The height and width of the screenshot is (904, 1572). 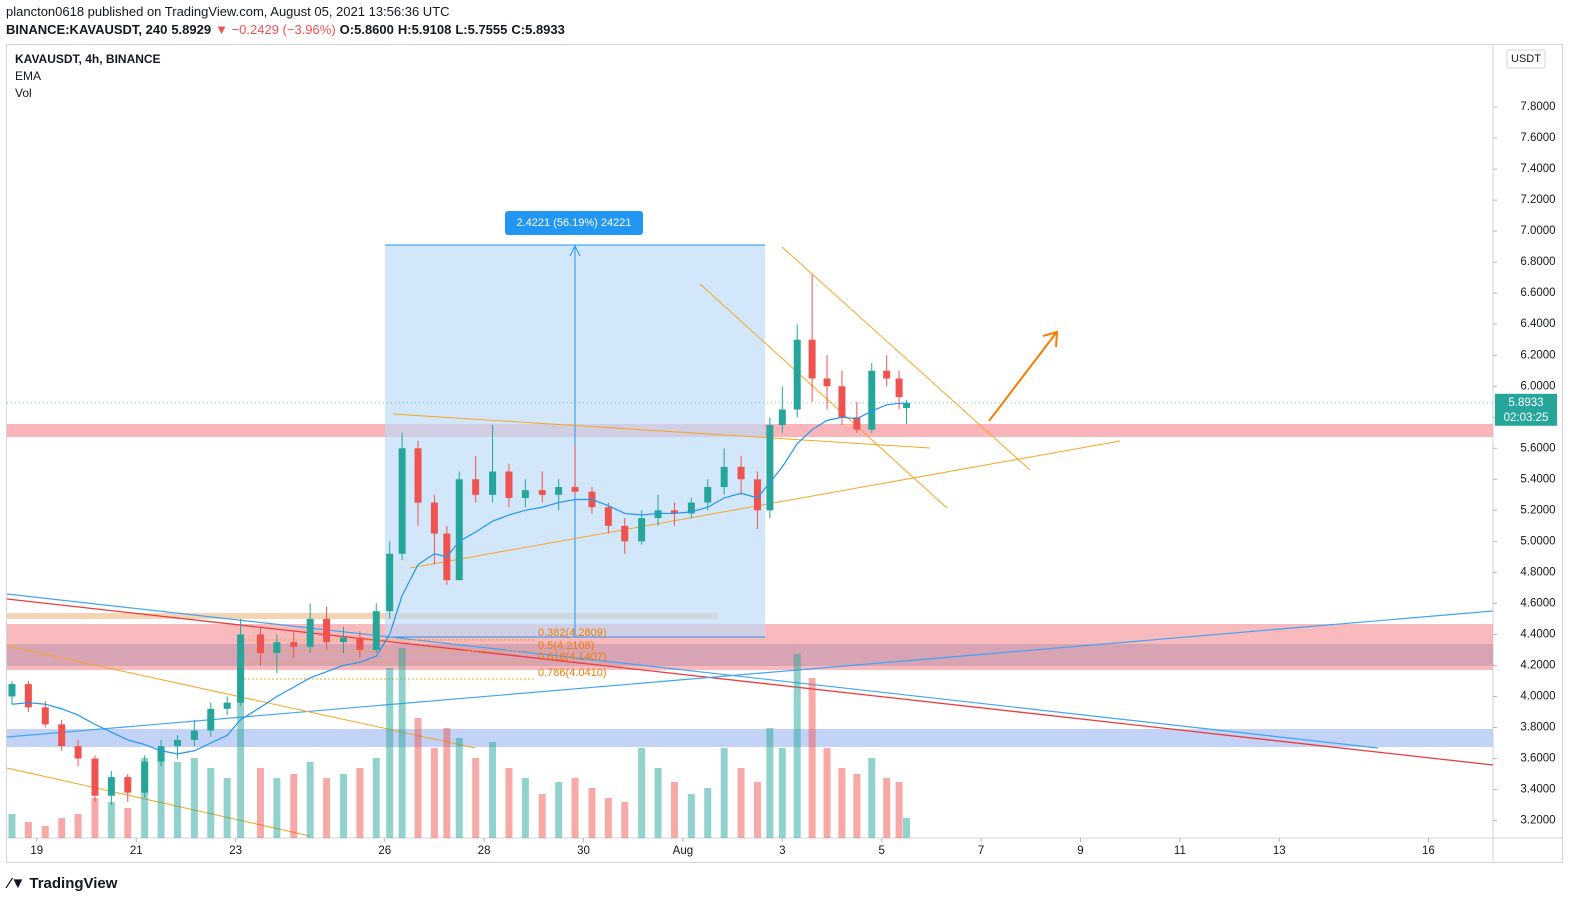 What do you see at coordinates (1537, 634) in the screenshot?
I see `y-tick-label: 4.4000` at bounding box center [1537, 634].